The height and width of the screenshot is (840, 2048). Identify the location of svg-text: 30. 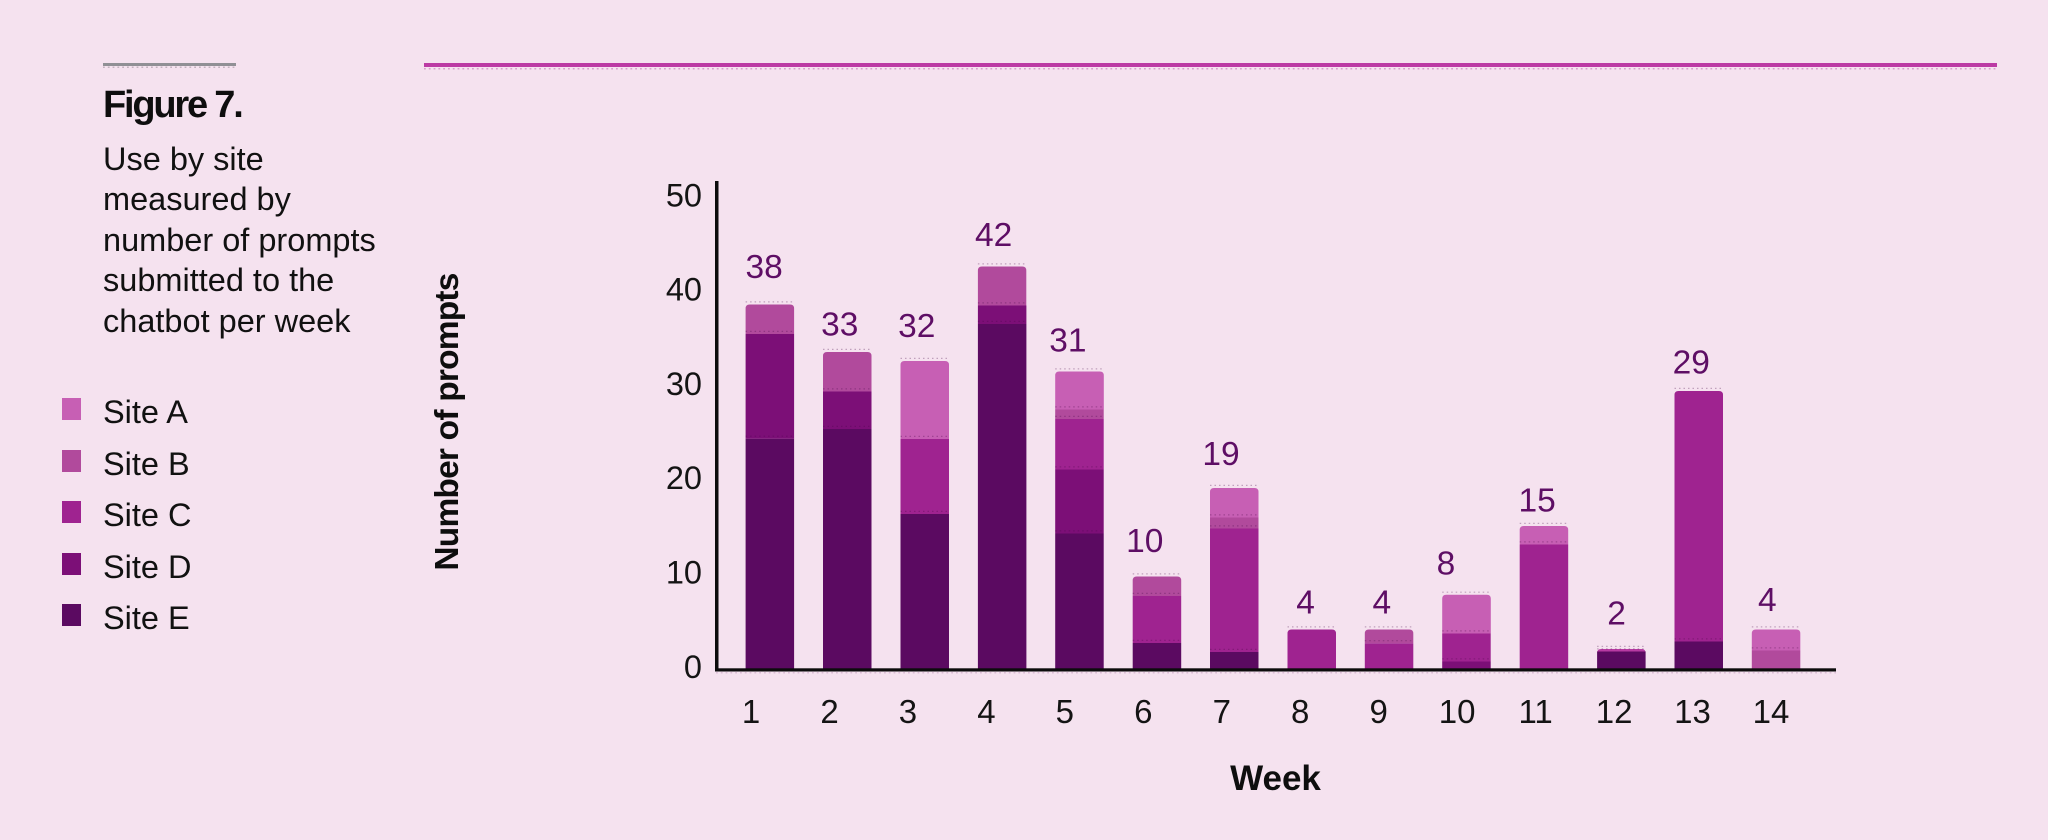
(684, 384).